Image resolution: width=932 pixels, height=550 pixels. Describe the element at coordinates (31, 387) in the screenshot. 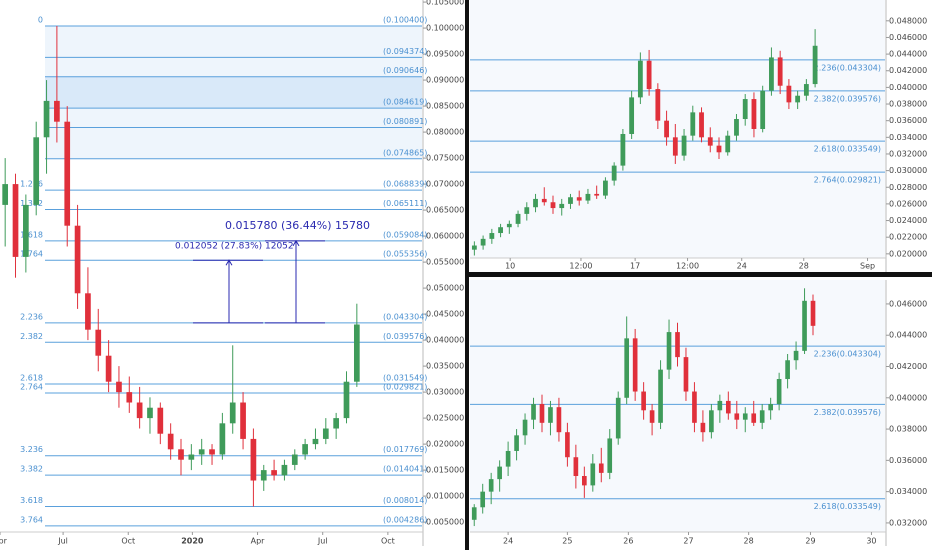

I see `fib-level-label: 2.764` at that location.